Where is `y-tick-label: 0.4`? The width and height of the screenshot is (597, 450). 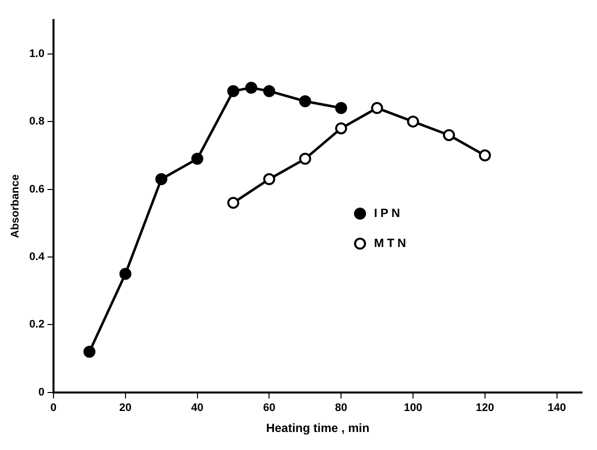 y-tick-label: 0.4 is located at coordinates (37, 257).